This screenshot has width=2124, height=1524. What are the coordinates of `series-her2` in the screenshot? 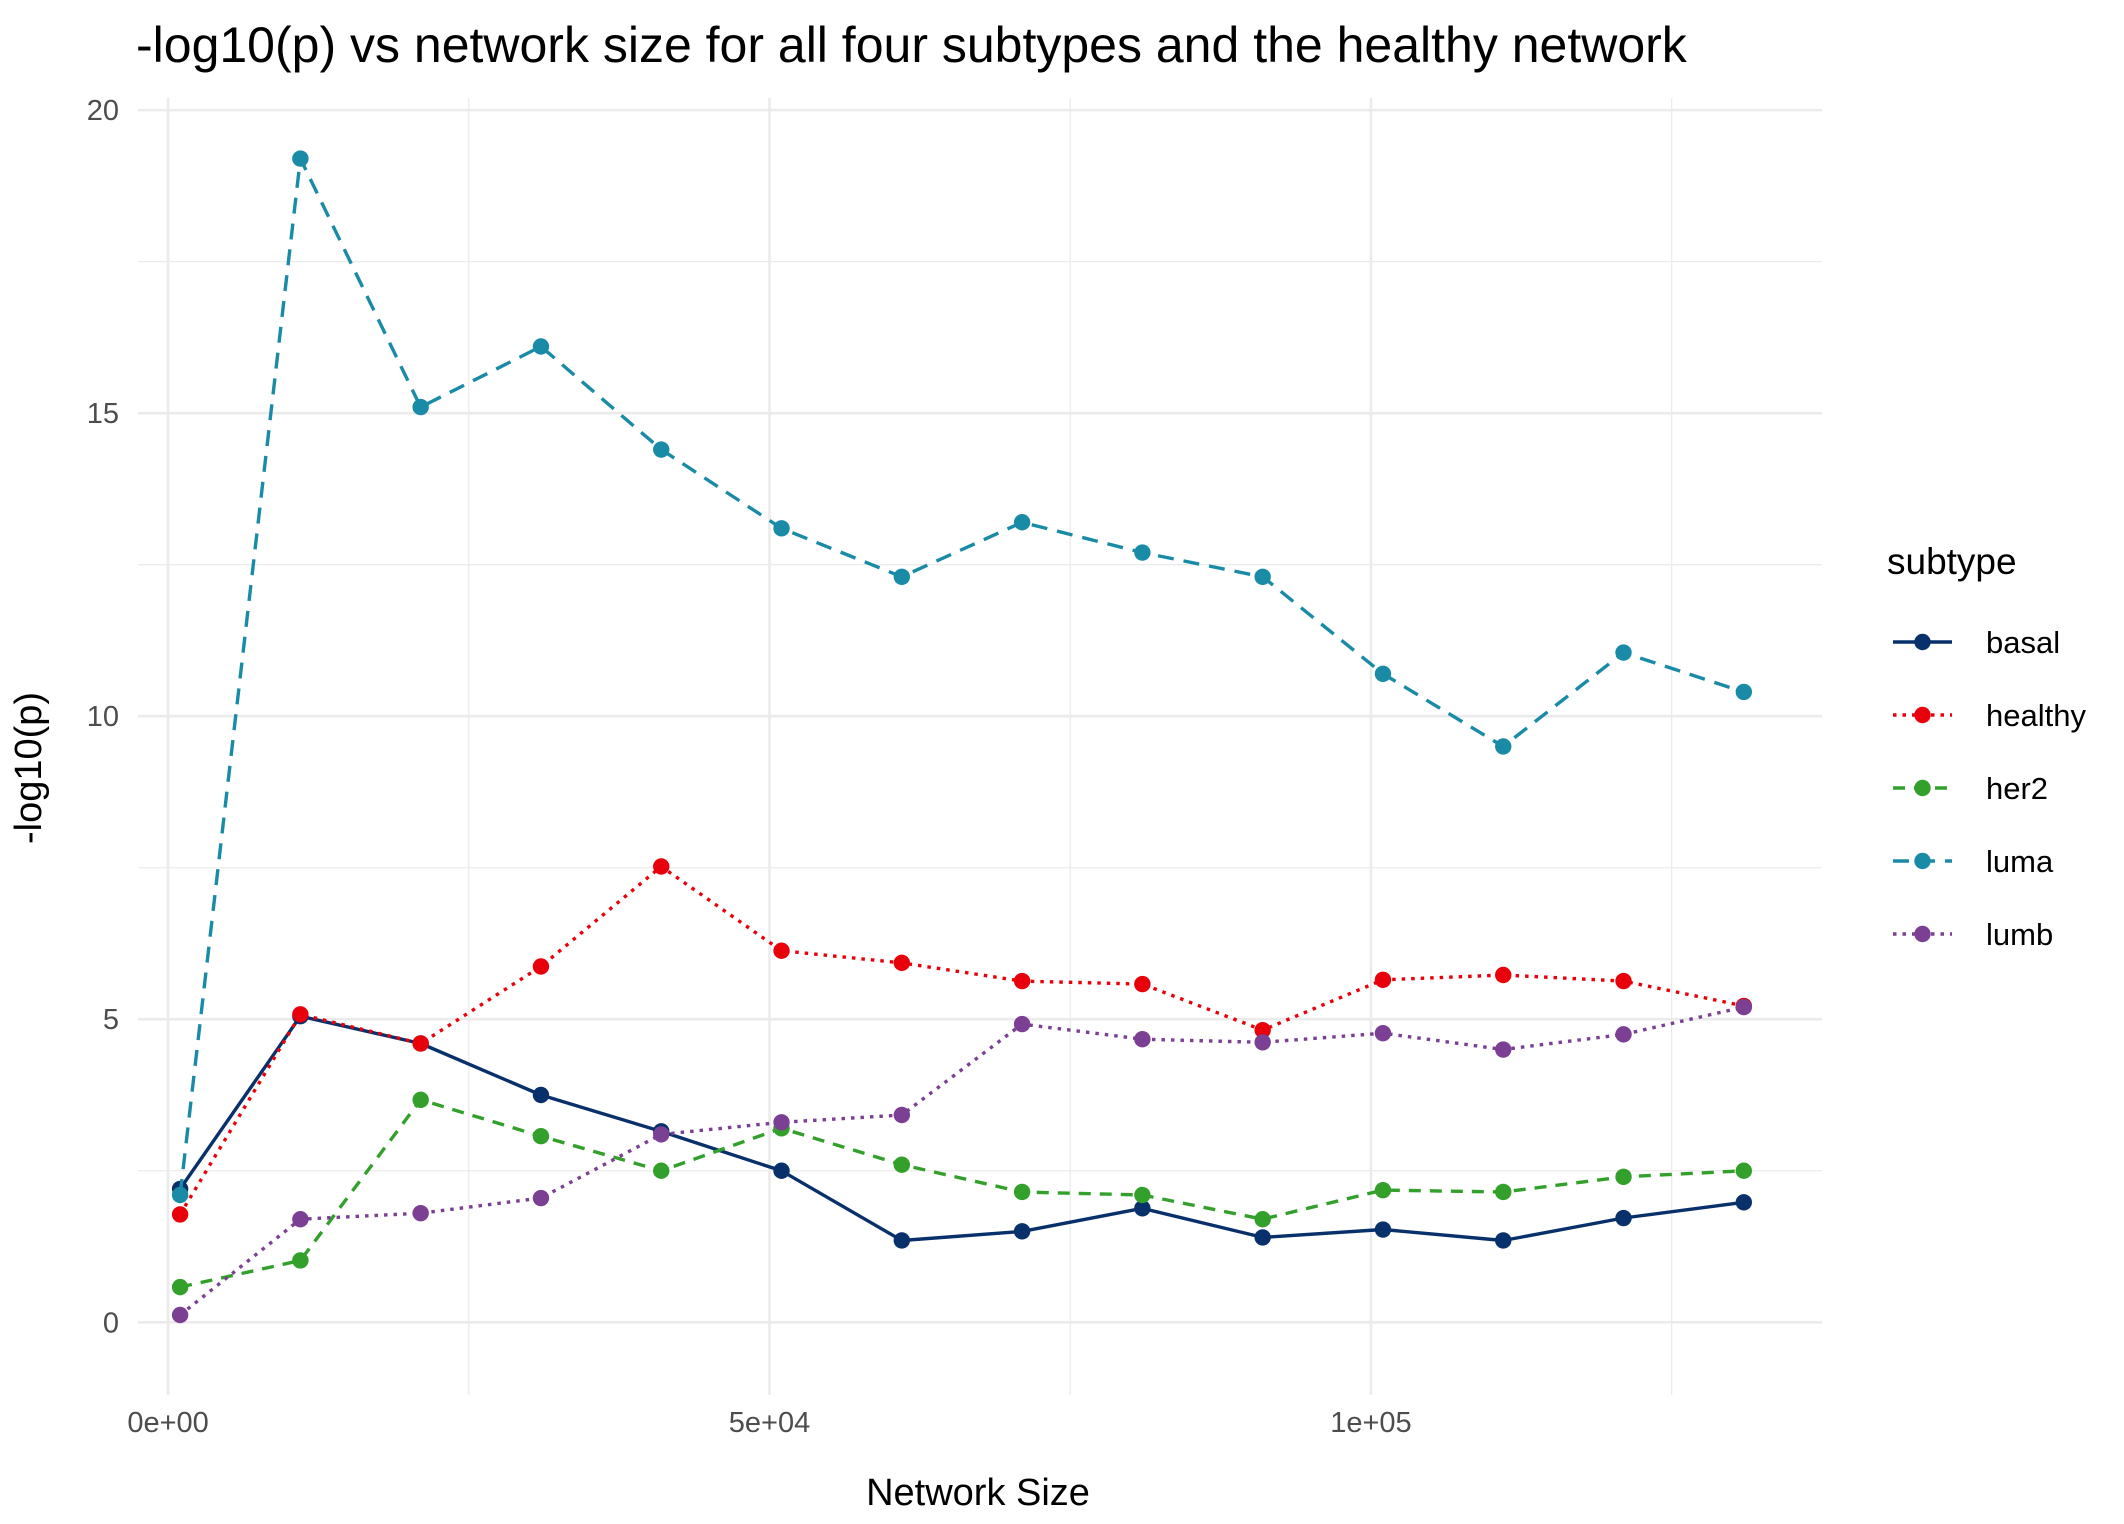 It's located at (962, 1193).